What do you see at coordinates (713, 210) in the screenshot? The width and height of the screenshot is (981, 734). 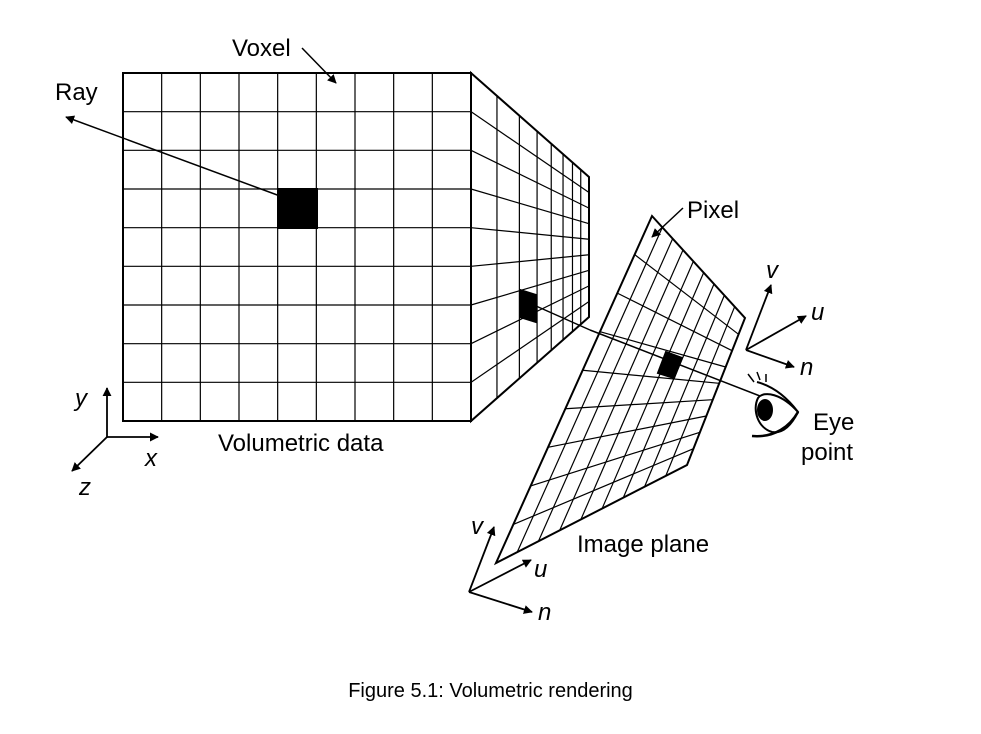 I see `pixel-label: Pixel` at bounding box center [713, 210].